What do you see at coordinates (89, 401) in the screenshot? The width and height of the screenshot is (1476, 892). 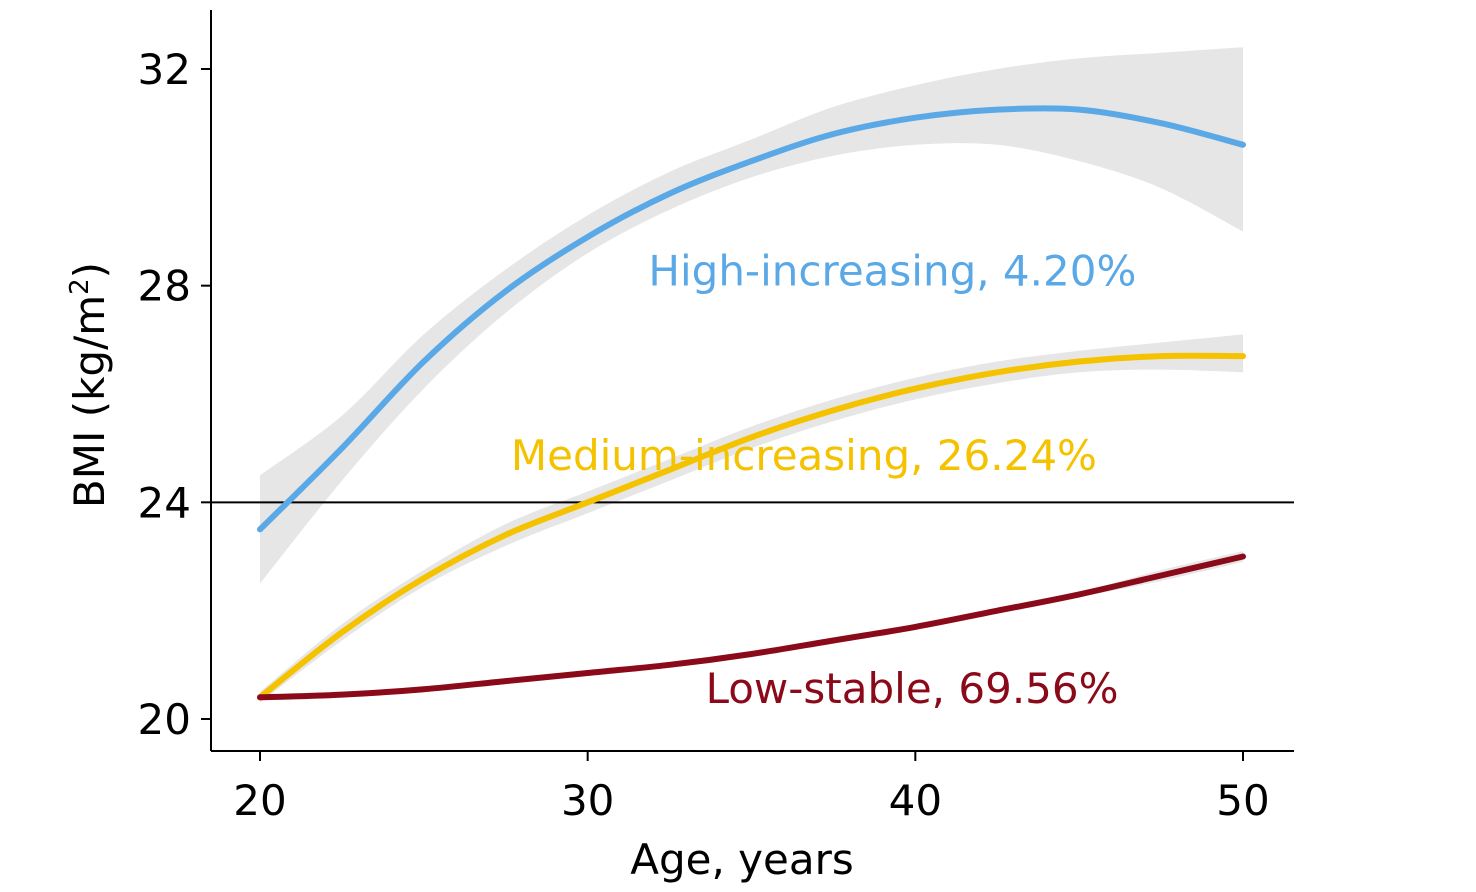 I see `y-axis-title-main: BMI (kg/m` at bounding box center [89, 401].